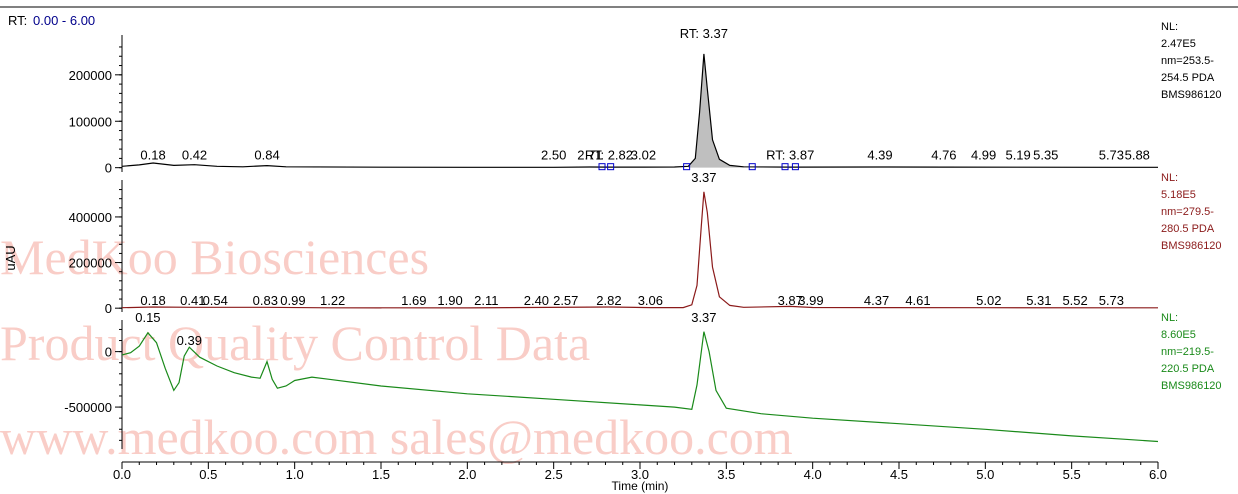 The image size is (1238, 494). What do you see at coordinates (650, 300) in the screenshot?
I see `peak-label: 3.06` at bounding box center [650, 300].